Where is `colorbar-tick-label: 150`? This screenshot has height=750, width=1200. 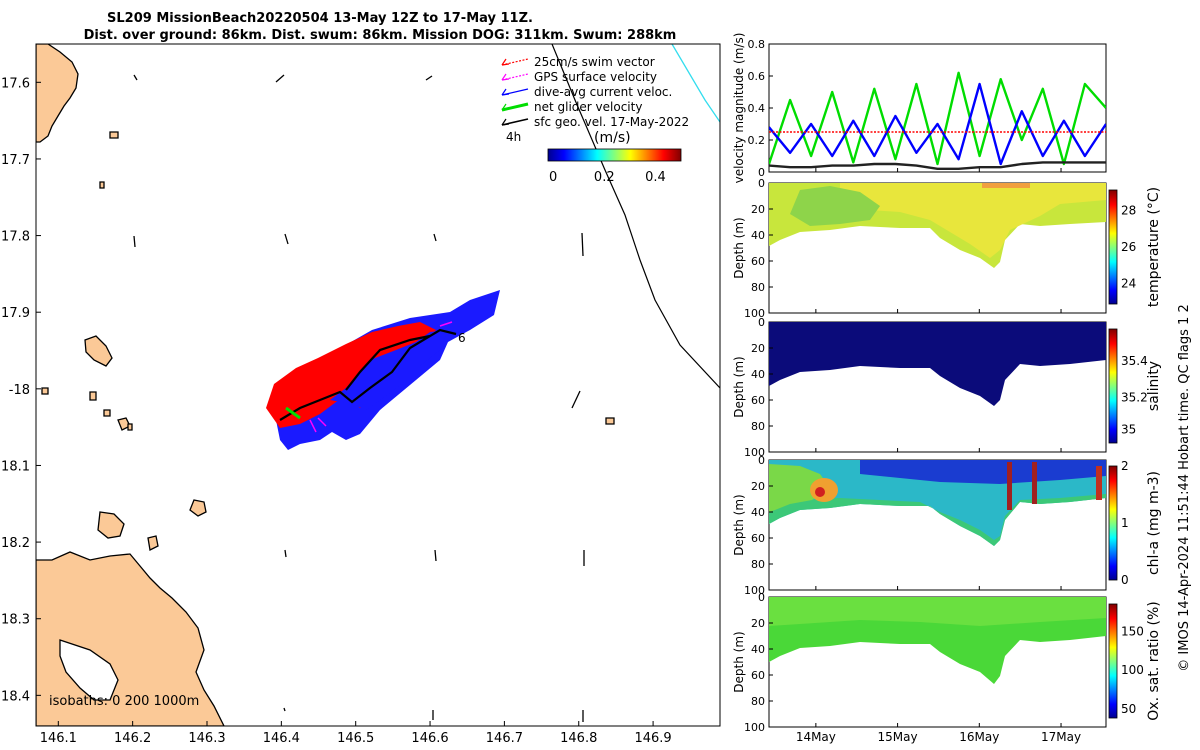 colorbar-tick-label: 150 is located at coordinates (1132, 631).